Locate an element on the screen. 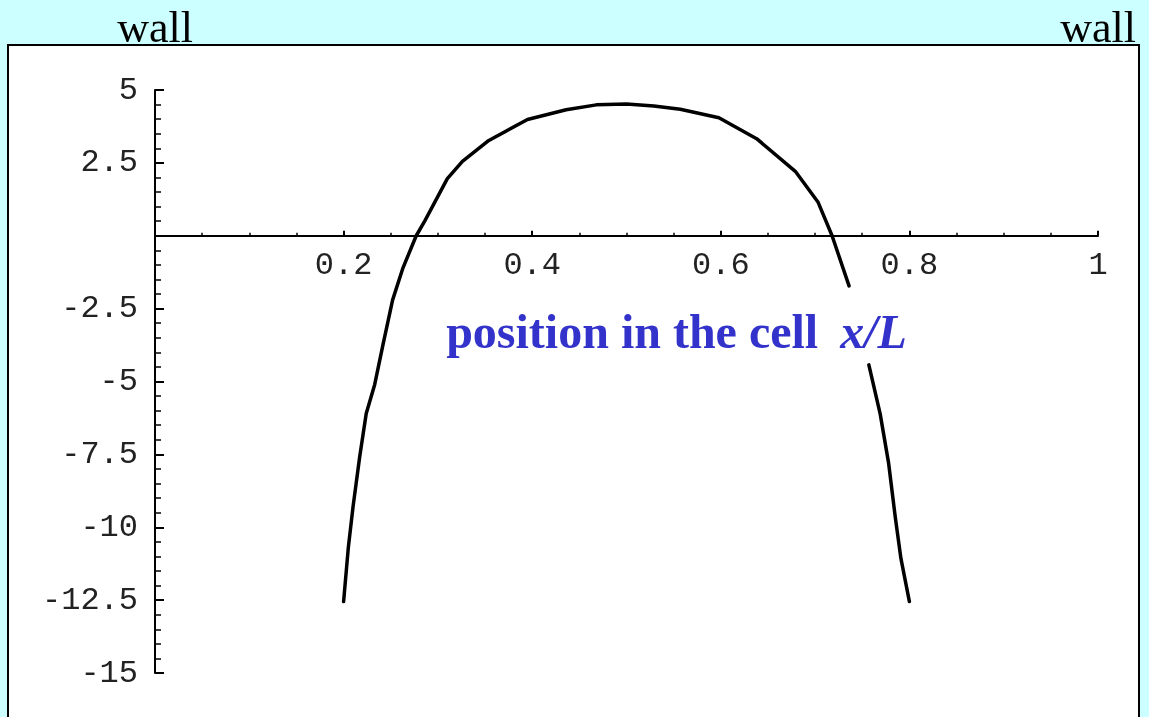 This screenshot has height=717, width=1149. y-tick-label: 2.5 is located at coordinates (109, 163).